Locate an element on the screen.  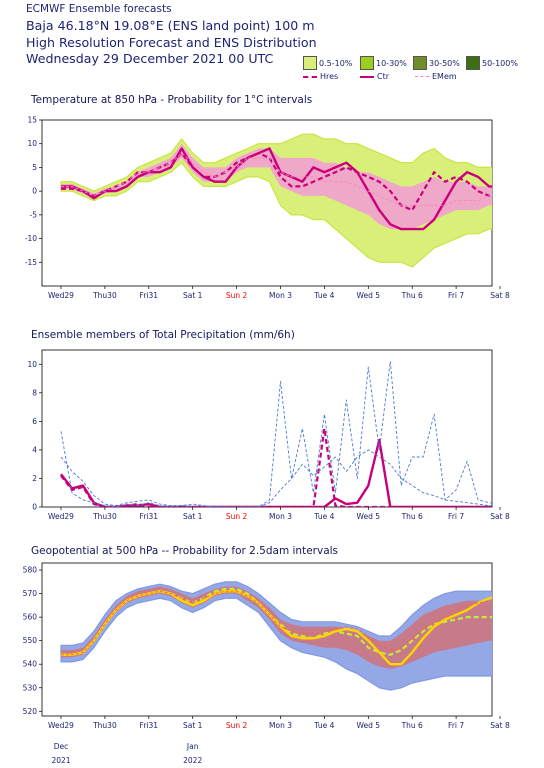
legend-item-hres: Hres is located at coordinates (320, 76).